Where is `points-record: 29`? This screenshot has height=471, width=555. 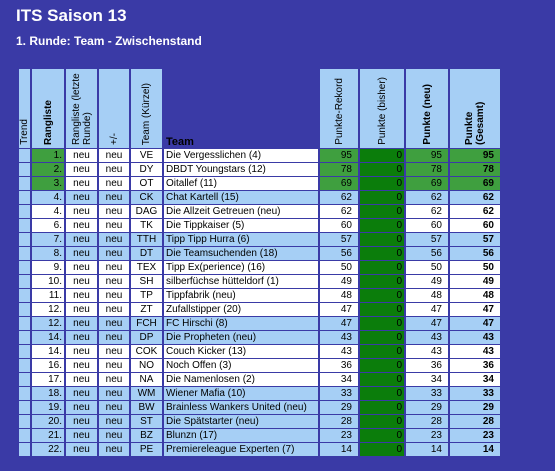
points-record: 29 is located at coordinates (339, 407).